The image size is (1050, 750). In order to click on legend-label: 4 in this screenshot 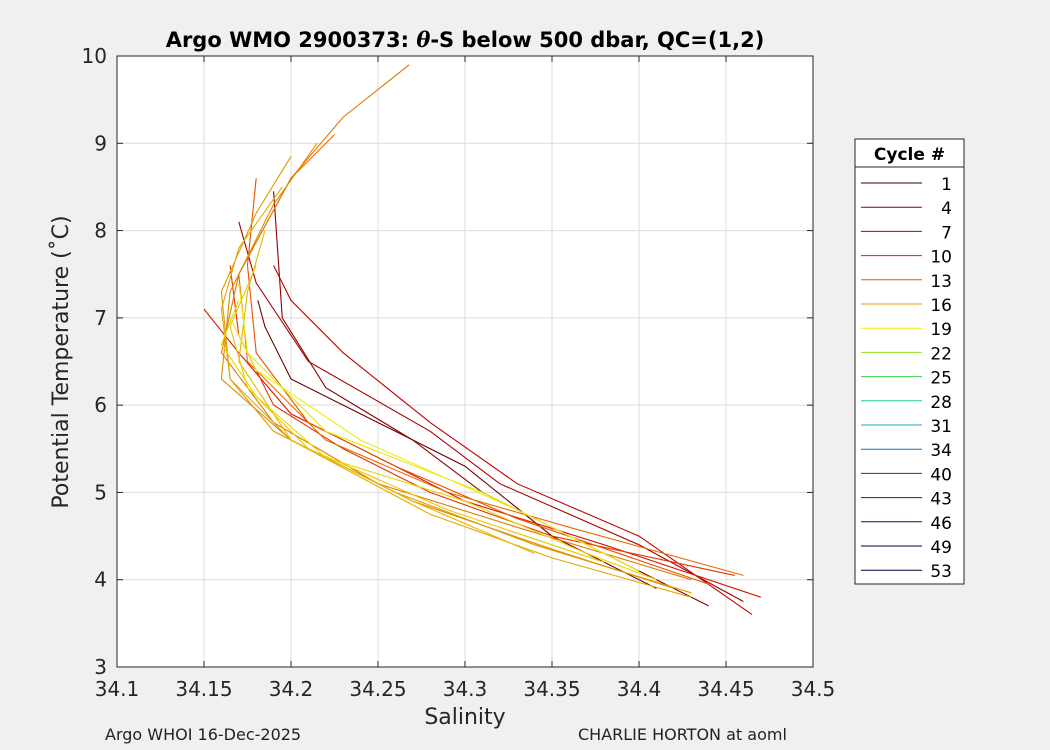, I will do `click(946, 209)`.